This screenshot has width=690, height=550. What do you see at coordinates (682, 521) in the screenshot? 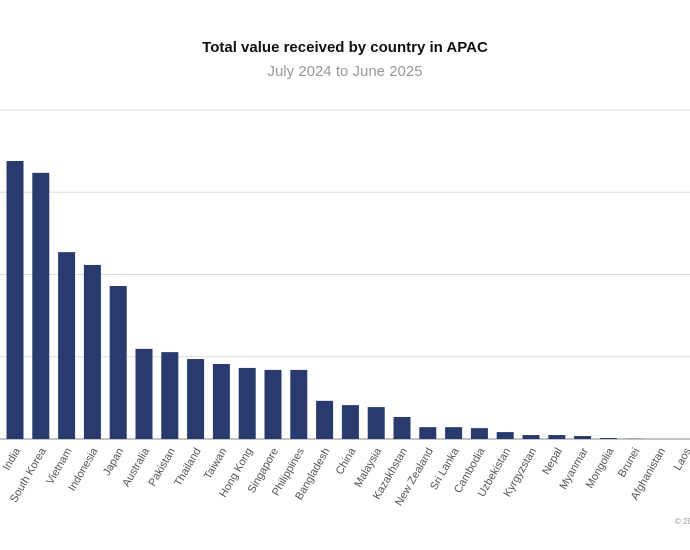
I see `footer: © 20` at bounding box center [682, 521].